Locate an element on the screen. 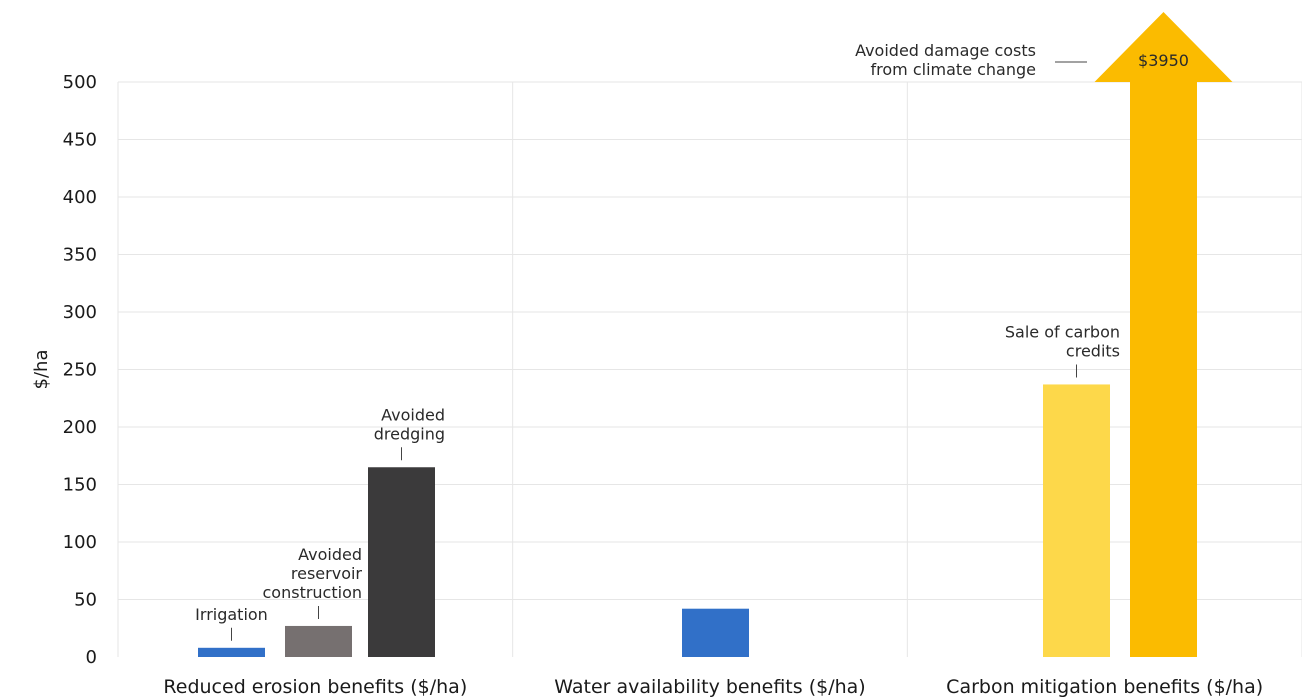 The width and height of the screenshot is (1302, 698). bar-label: from climate change is located at coordinates (953, 69).